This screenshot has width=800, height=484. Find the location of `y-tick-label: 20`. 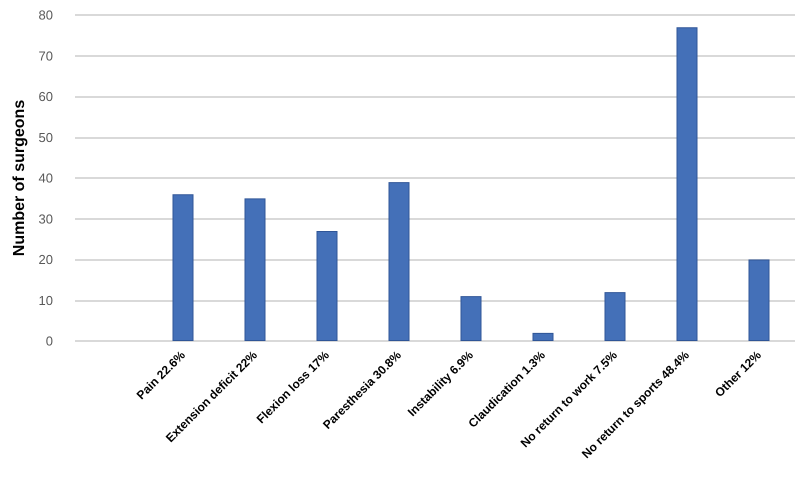

y-tick-label: 20 is located at coordinates (45, 259).